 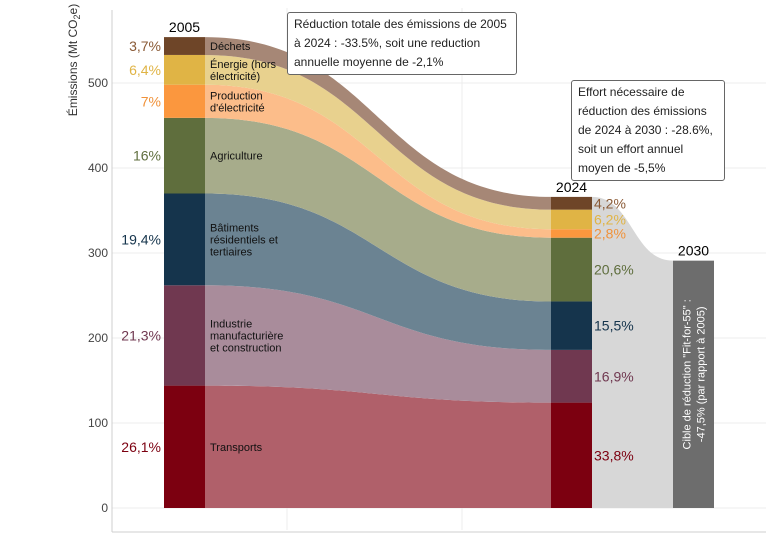 I want to click on bar-2030-target, so click(x=693, y=384).